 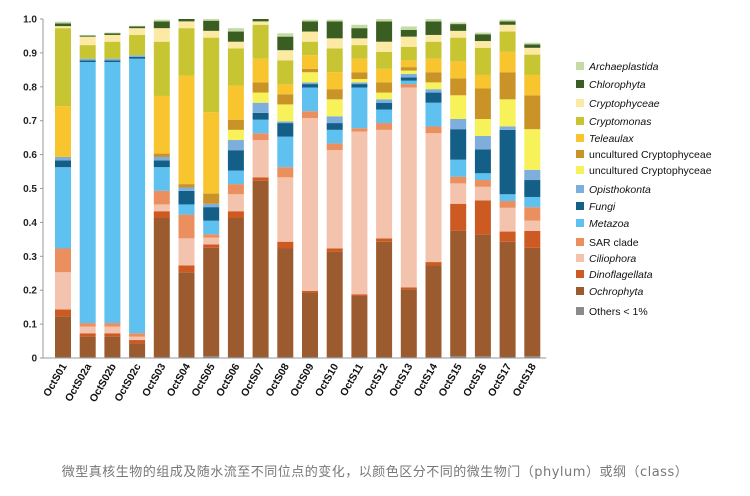 I want to click on y-tick-label: 0.4, so click(x=30, y=223).